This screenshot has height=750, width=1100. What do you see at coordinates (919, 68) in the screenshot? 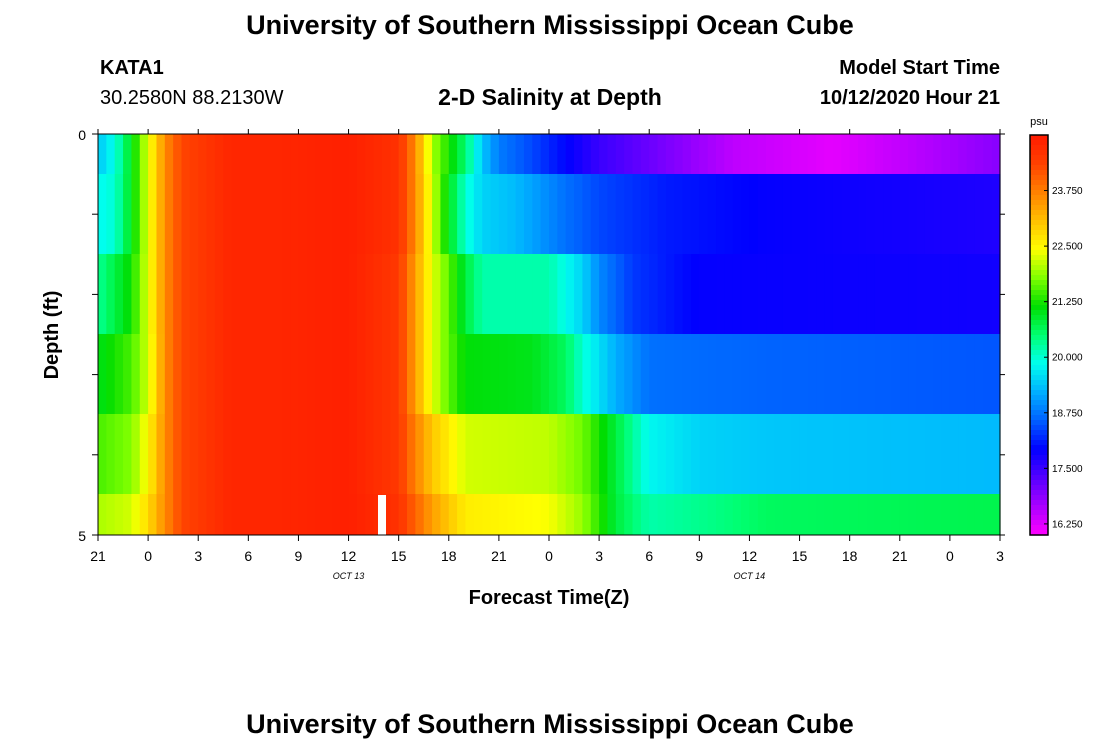
I see `model-start-label: Model Start Time` at bounding box center [919, 68].